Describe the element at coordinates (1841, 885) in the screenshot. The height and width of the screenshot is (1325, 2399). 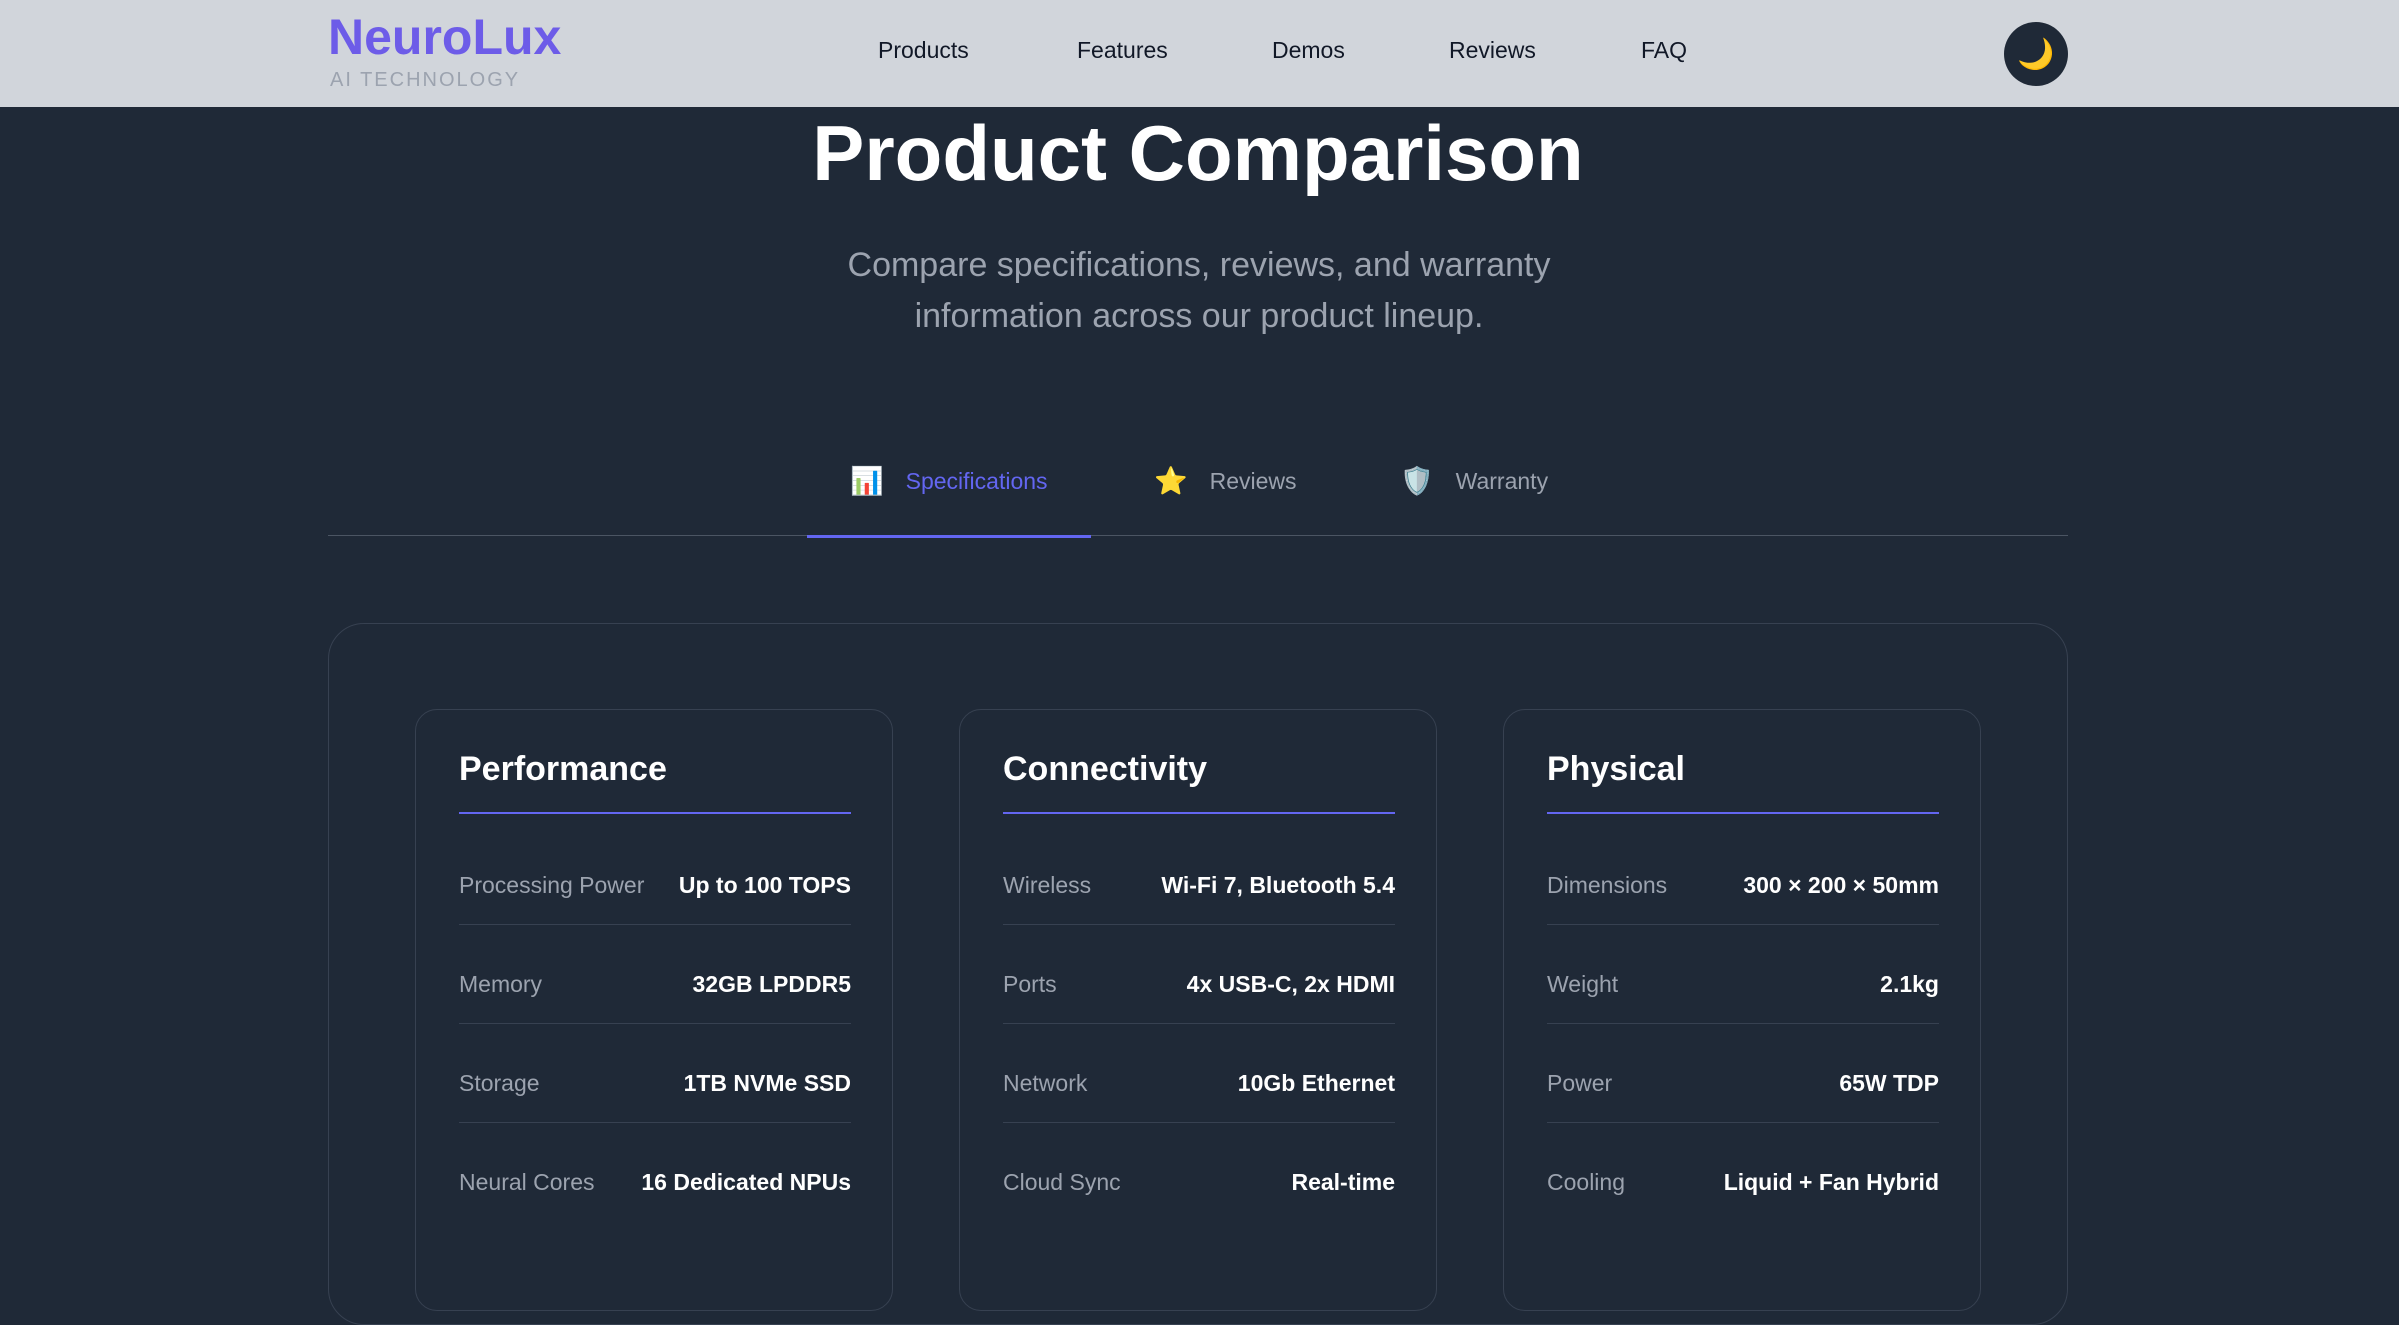
I see `spec-value: 300 × 200 × 50mm` at that location.